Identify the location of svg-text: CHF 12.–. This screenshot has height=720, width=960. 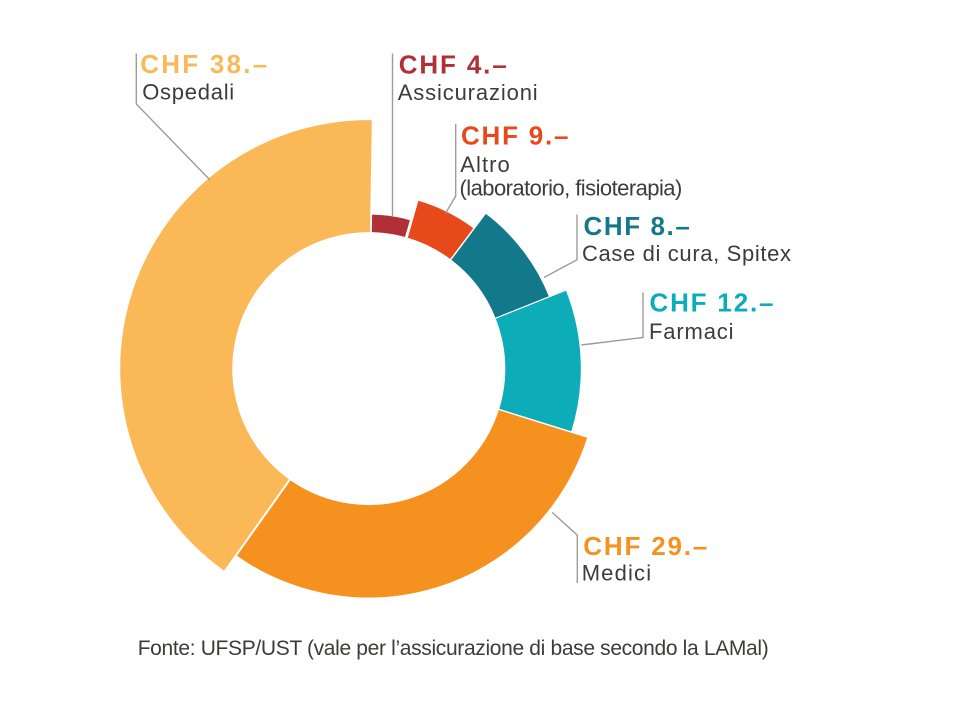
(712, 302).